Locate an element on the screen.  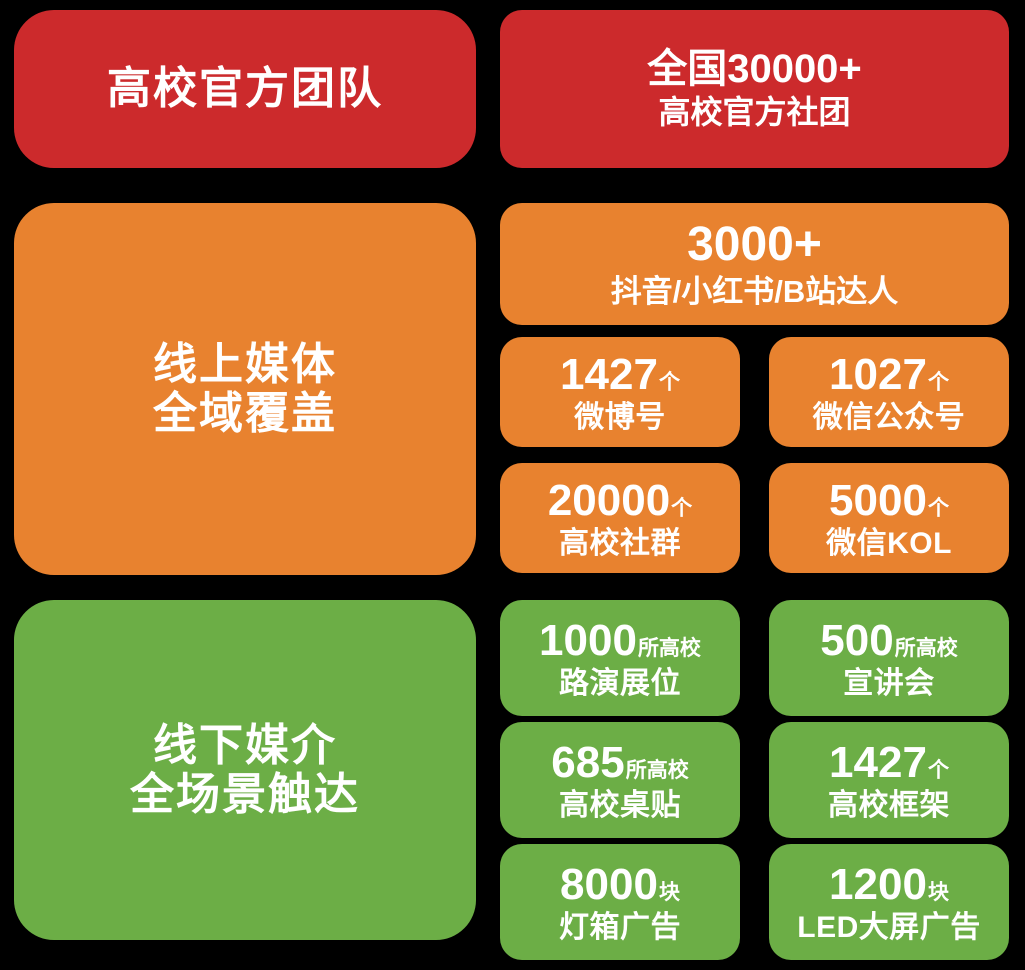
panel-official-campus-team: 高校官方团队 is located at coordinates (245, 89).